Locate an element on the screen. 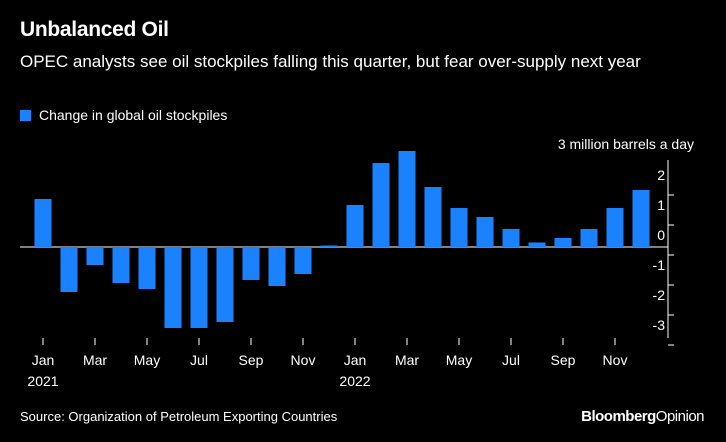  bar-may-2021 is located at coordinates (147, 268).